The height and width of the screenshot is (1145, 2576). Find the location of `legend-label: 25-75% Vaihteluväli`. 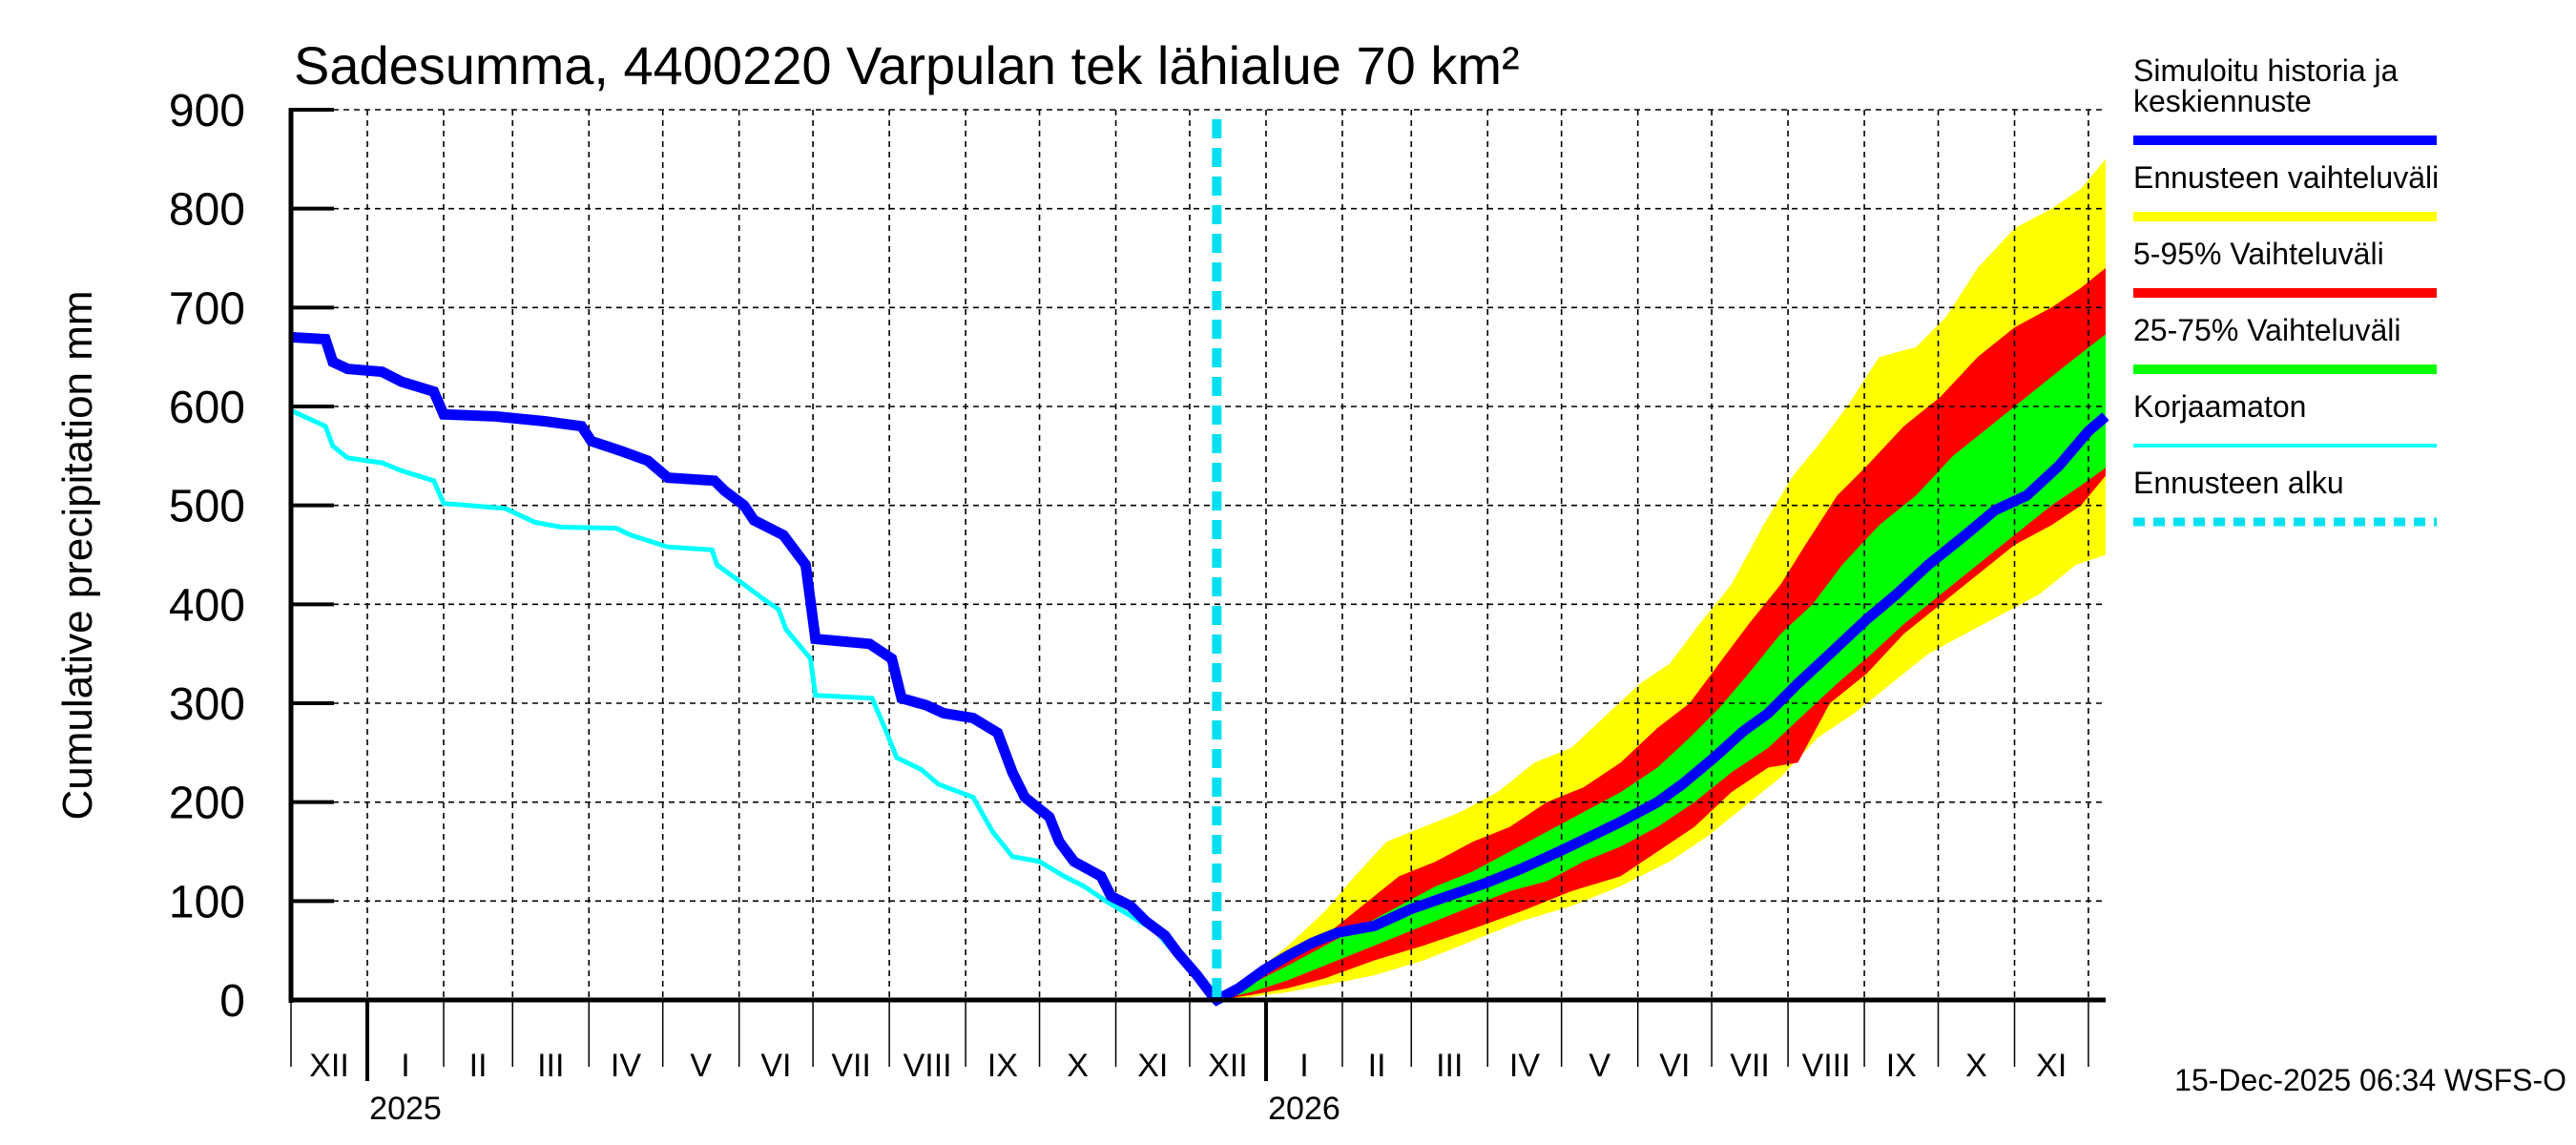

legend-label: 25-75% Vaihteluväli is located at coordinates (2266, 330).